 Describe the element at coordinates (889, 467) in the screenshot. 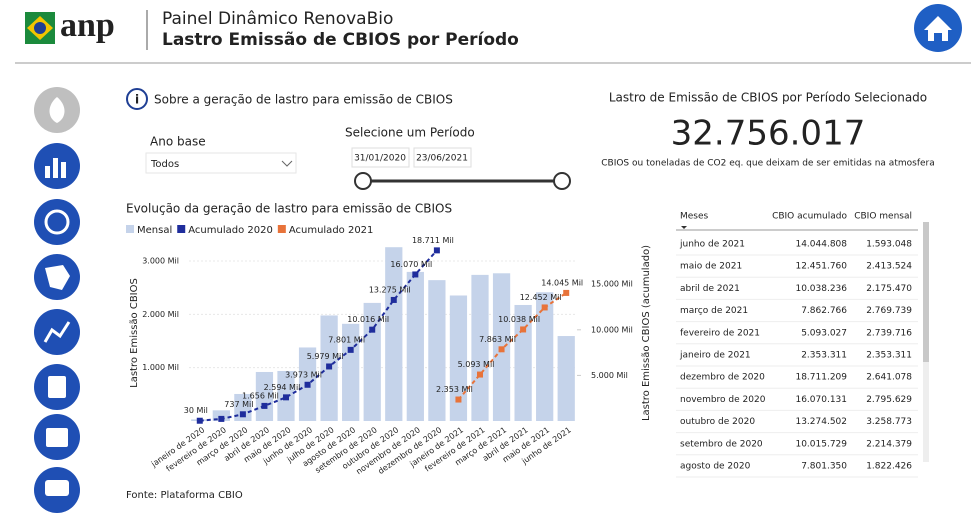

I see `table-cell: 1.822.426` at that location.